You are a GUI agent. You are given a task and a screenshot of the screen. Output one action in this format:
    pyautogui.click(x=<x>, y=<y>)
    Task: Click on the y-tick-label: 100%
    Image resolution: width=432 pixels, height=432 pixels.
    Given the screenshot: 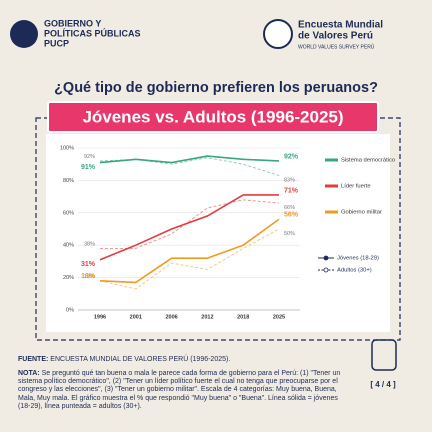 What is the action you would take?
    pyautogui.click(x=67, y=148)
    